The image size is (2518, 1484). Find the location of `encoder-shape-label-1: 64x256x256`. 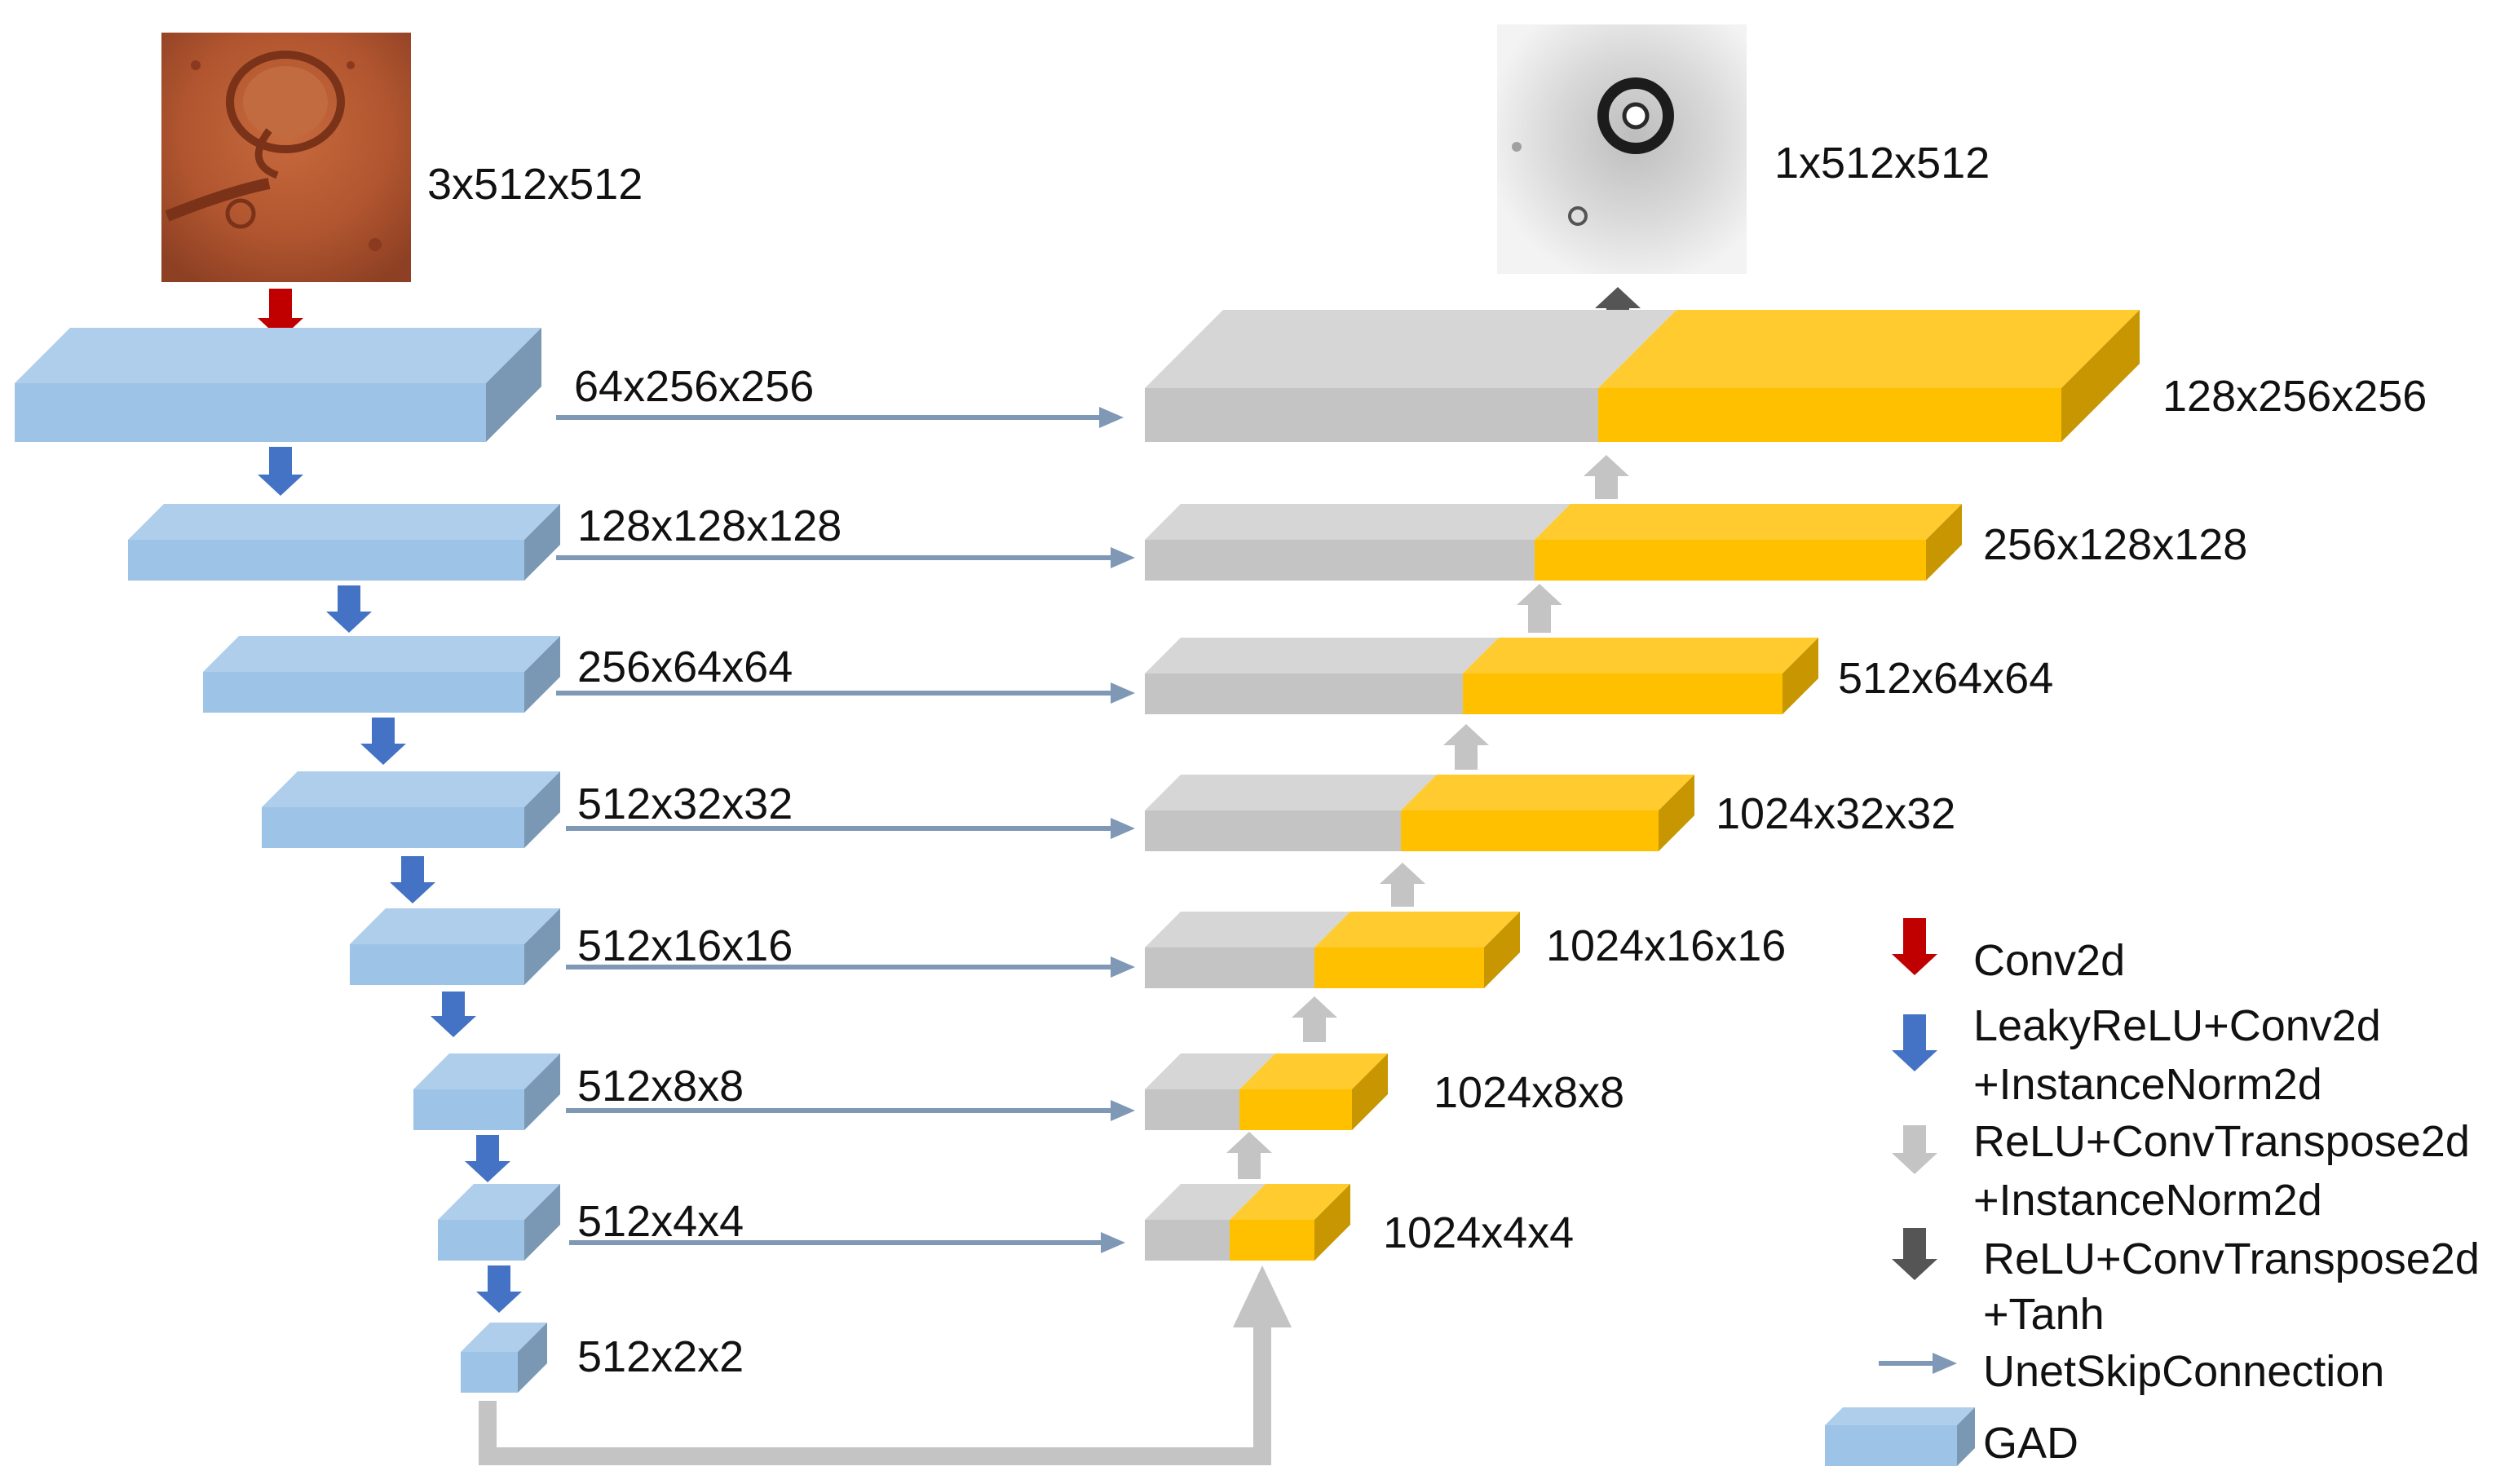

encoder-shape-label-1: 64x256x256 is located at coordinates (694, 386).